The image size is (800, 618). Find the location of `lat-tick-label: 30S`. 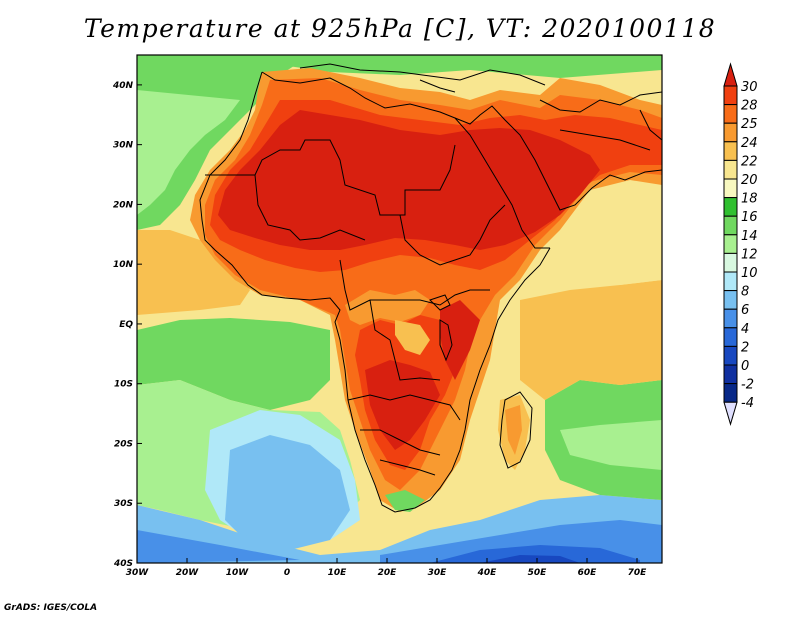

lat-tick-label: 30S is located at coordinates (123, 504).